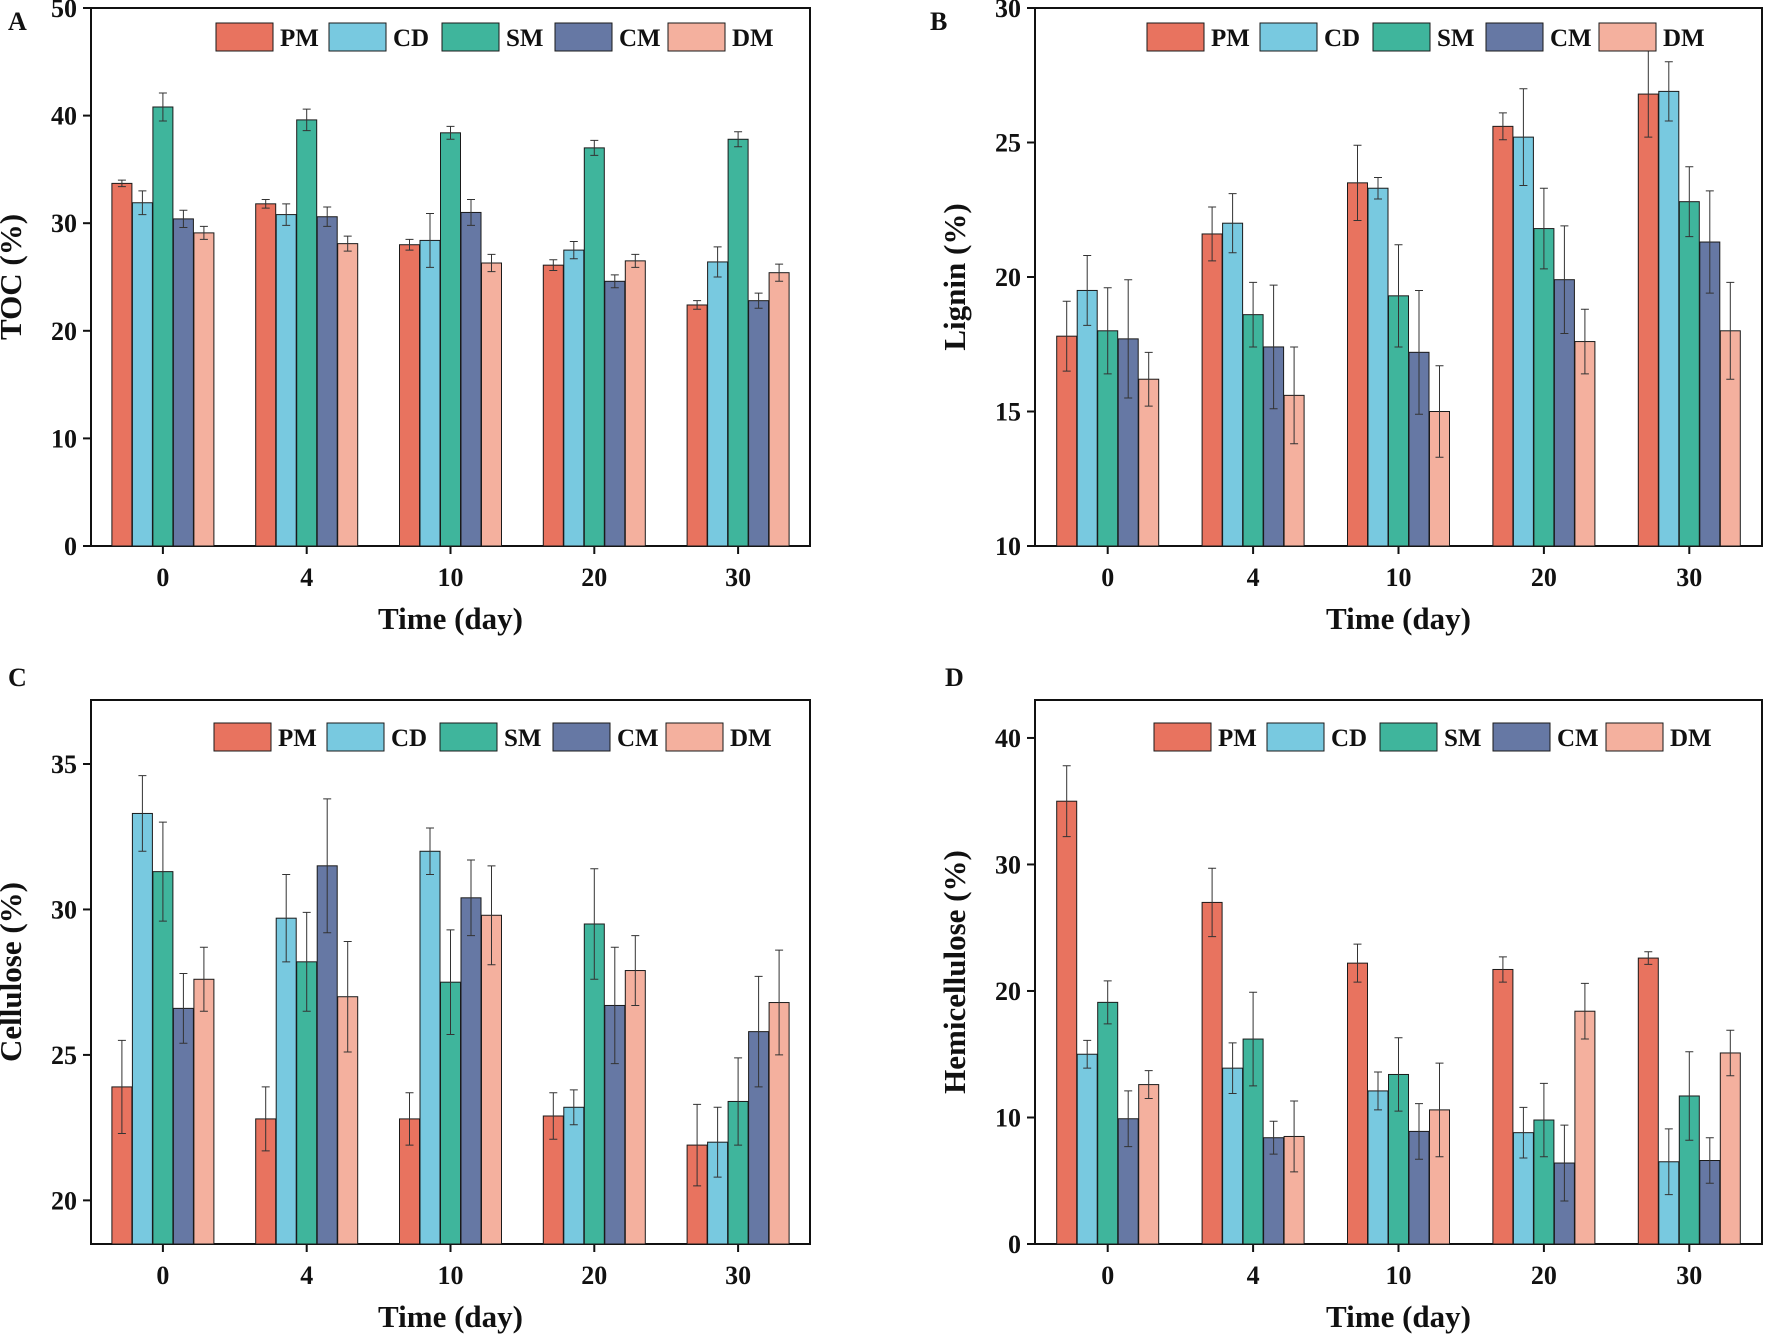 The height and width of the screenshot is (1340, 1772). I want to click on legend-label-pm: PM, so click(299, 38).